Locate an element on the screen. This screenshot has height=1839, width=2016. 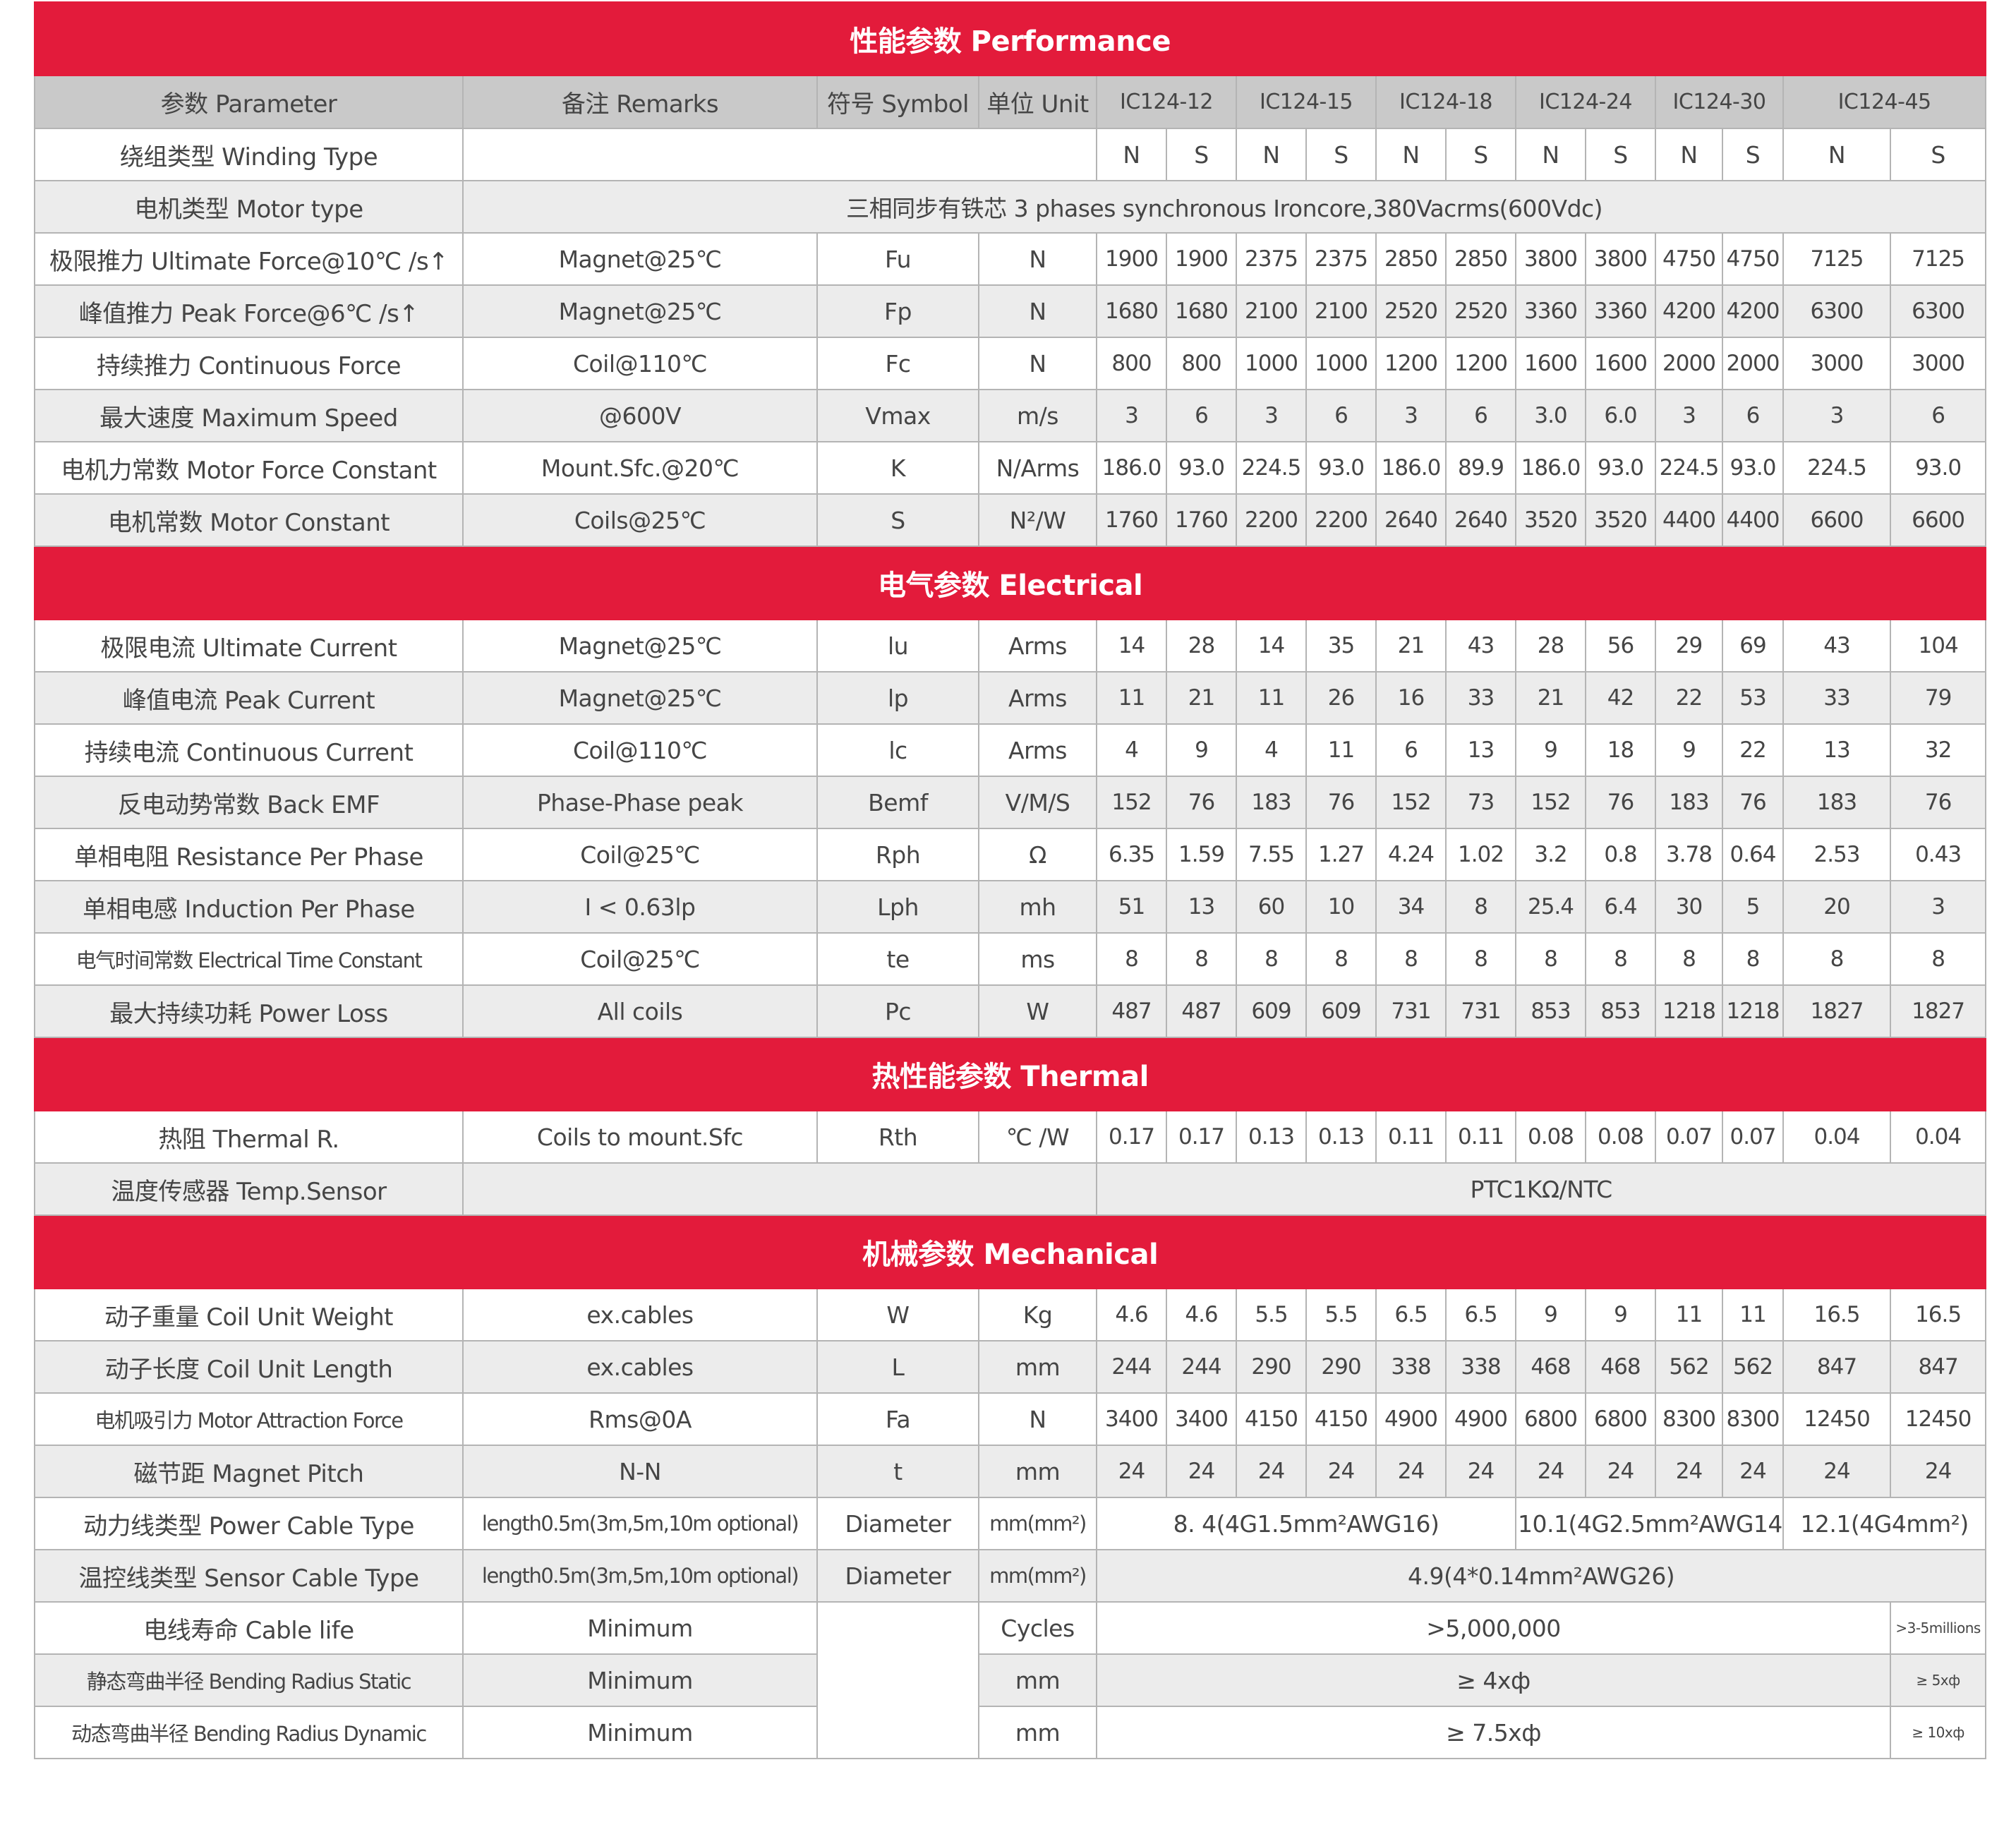
symbol-cell: lp is located at coordinates (897, 698).